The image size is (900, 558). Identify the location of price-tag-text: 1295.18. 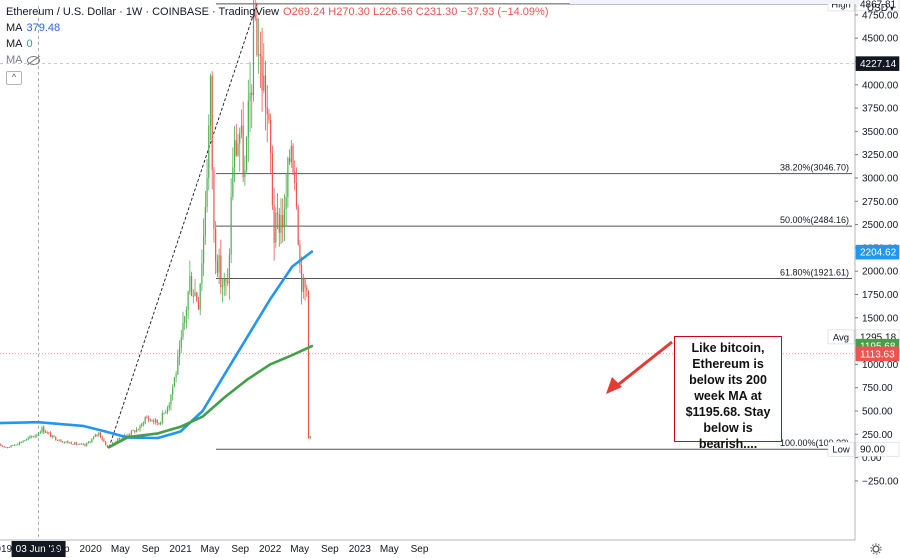
(878, 337).